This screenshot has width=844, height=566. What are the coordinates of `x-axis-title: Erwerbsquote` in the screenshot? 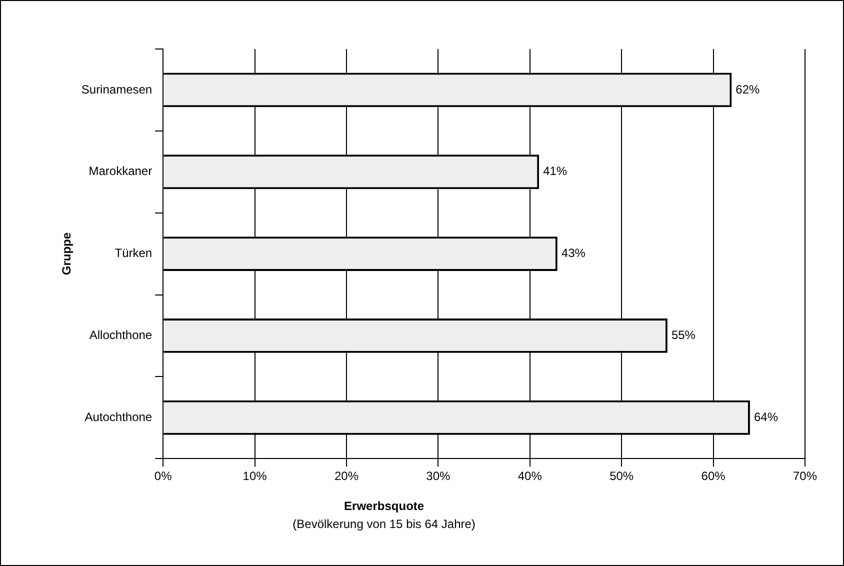 It's located at (384, 505).